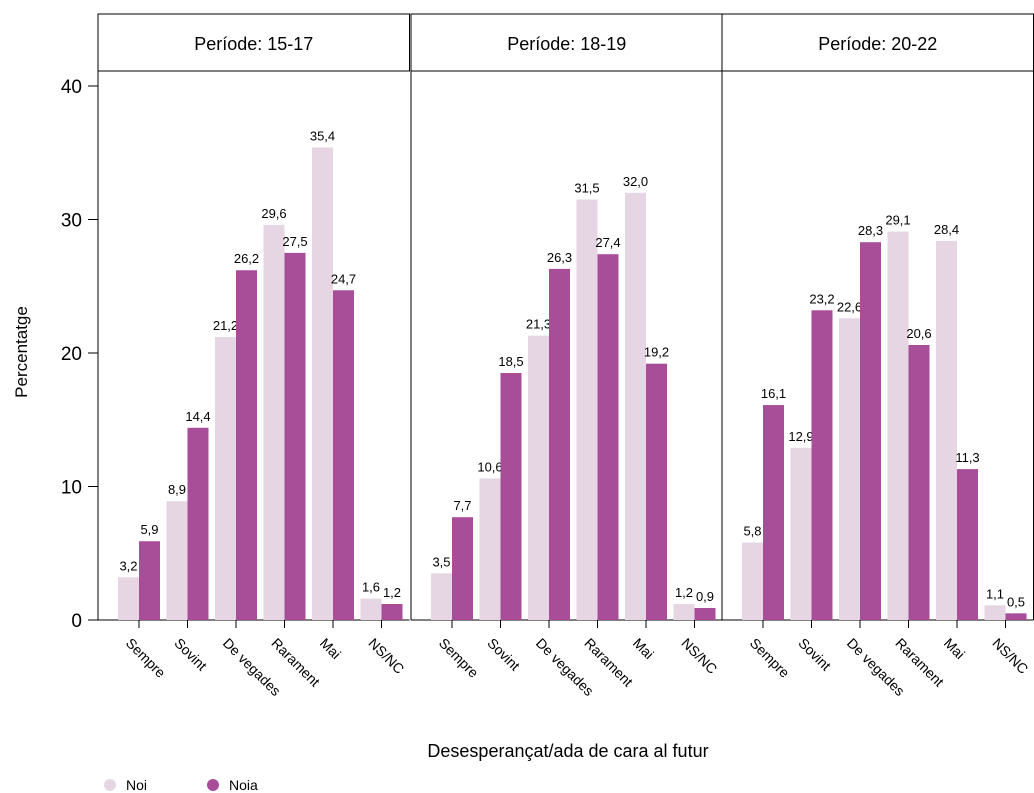 The height and width of the screenshot is (793, 1034). I want to click on y-tick-label: 30, so click(71, 221).